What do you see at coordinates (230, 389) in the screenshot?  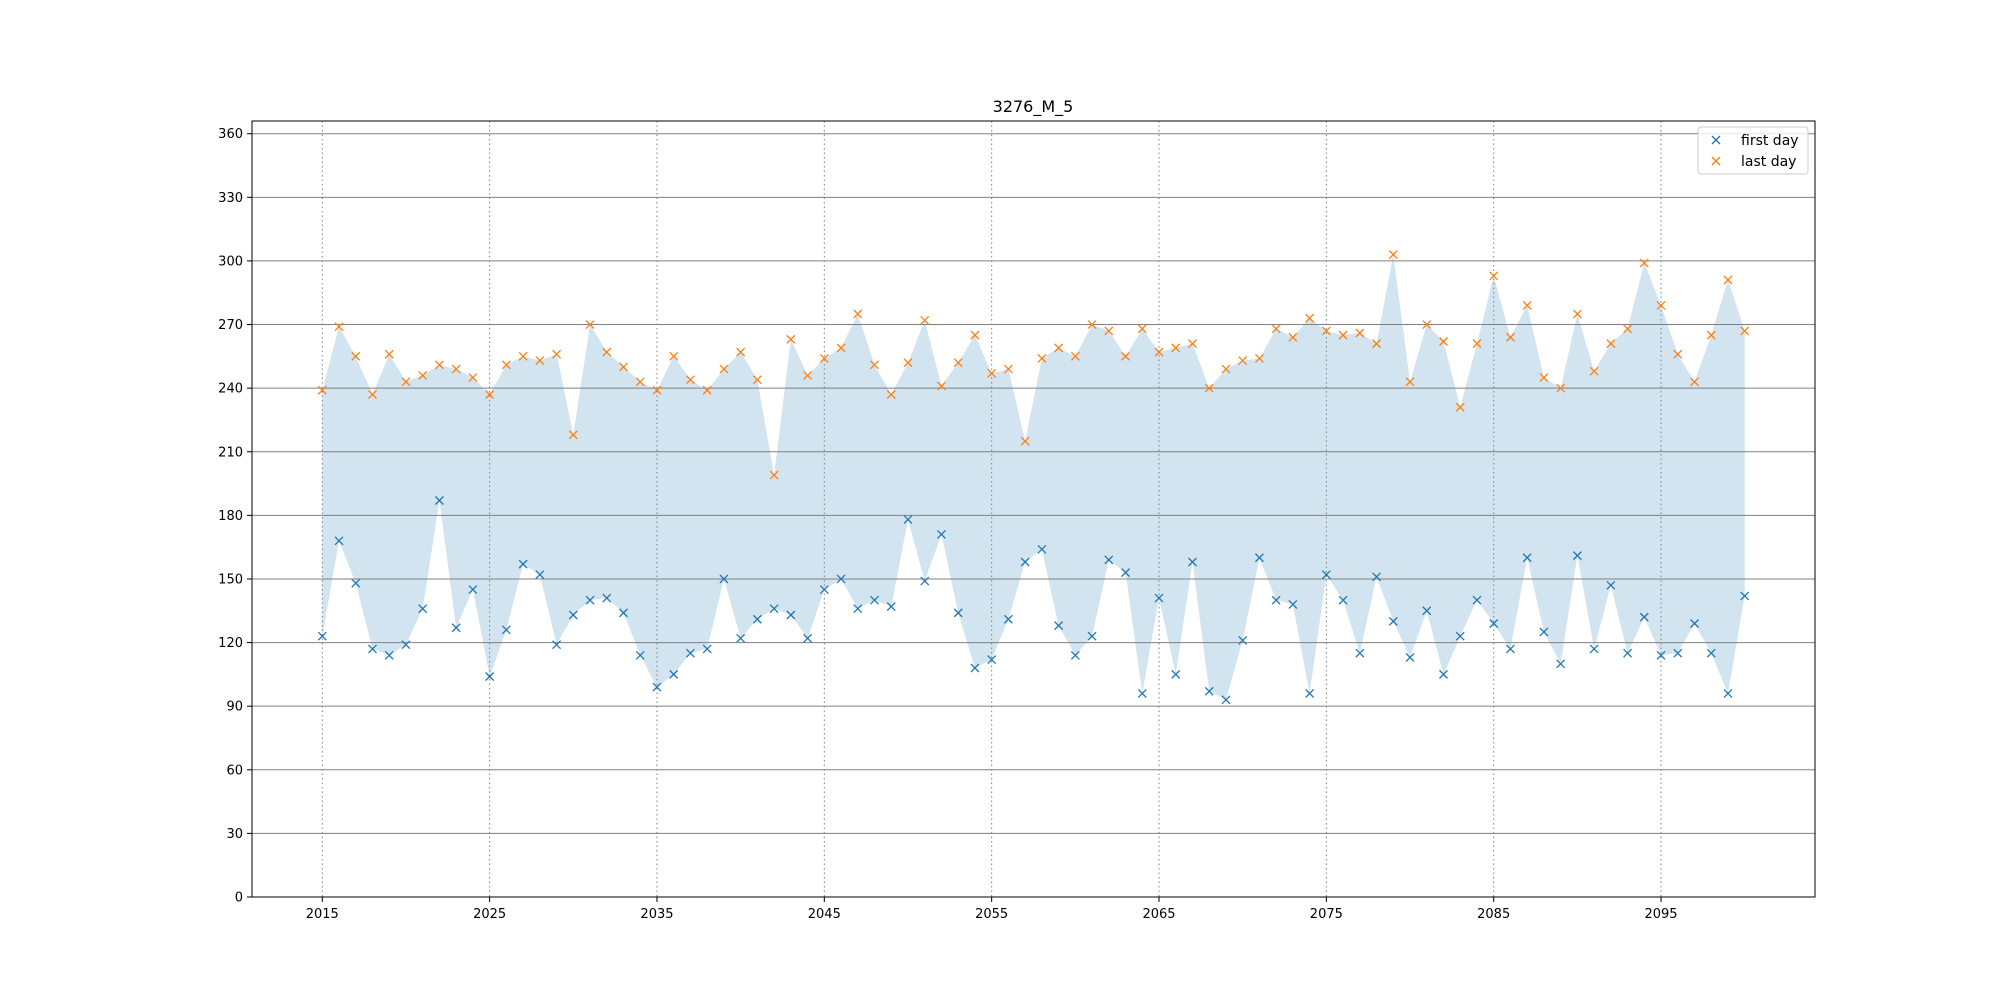 I see `y-tick-label: 240` at bounding box center [230, 389].